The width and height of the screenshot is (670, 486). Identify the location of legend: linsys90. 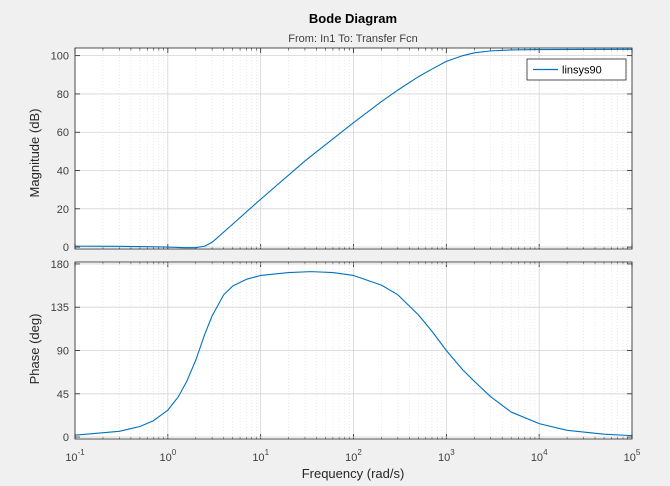
(576, 69).